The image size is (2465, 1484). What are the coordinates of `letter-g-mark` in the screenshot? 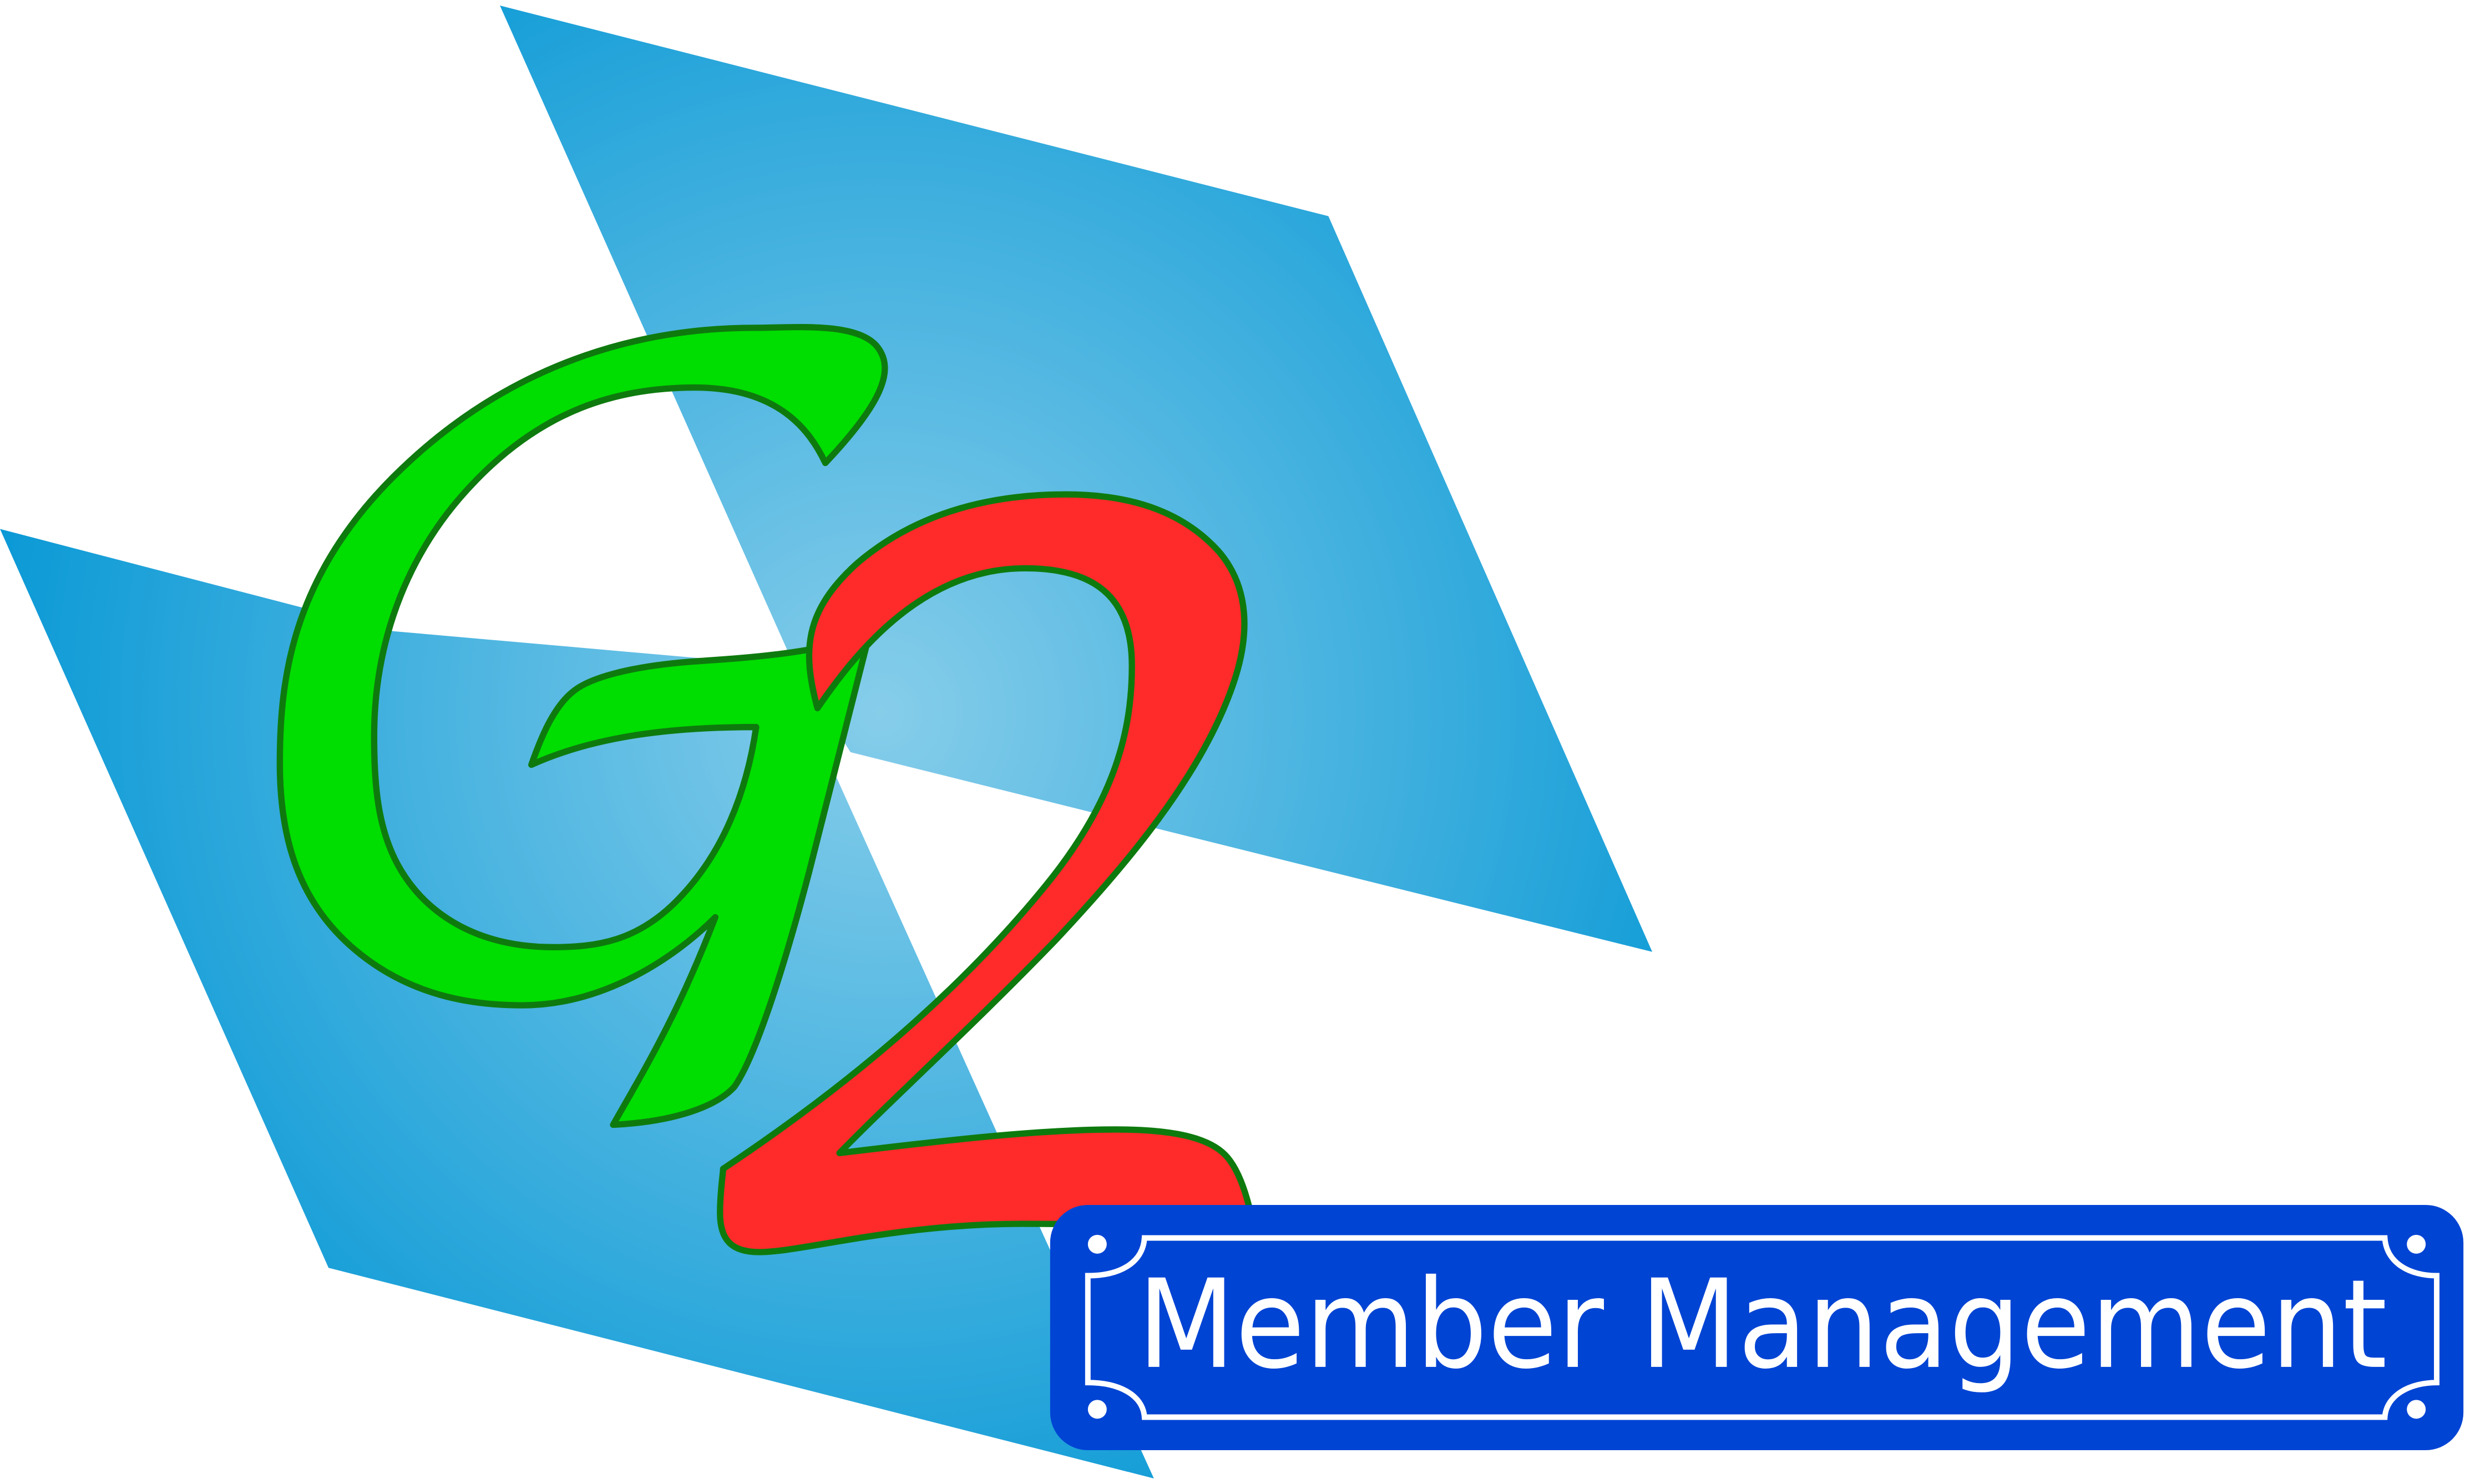 It's located at (582, 725).